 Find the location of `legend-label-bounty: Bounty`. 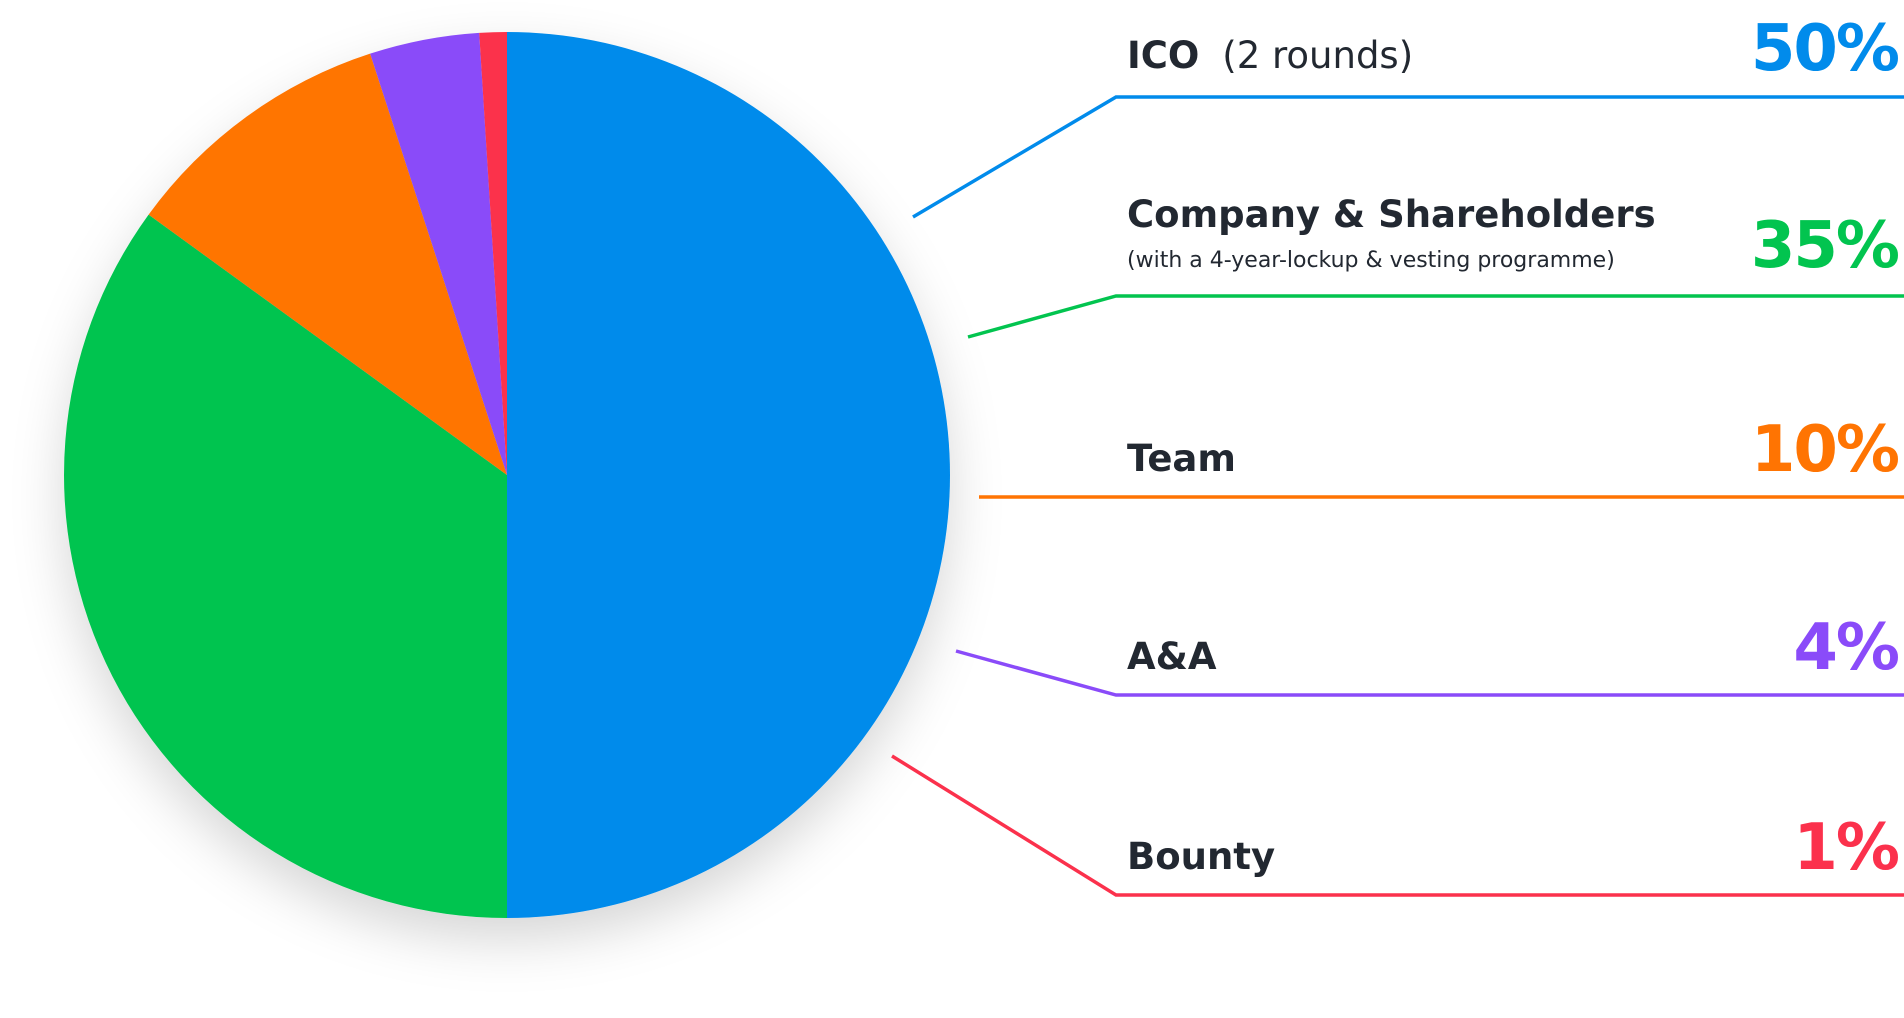

legend-label-bounty: Bounty is located at coordinates (1201, 856).